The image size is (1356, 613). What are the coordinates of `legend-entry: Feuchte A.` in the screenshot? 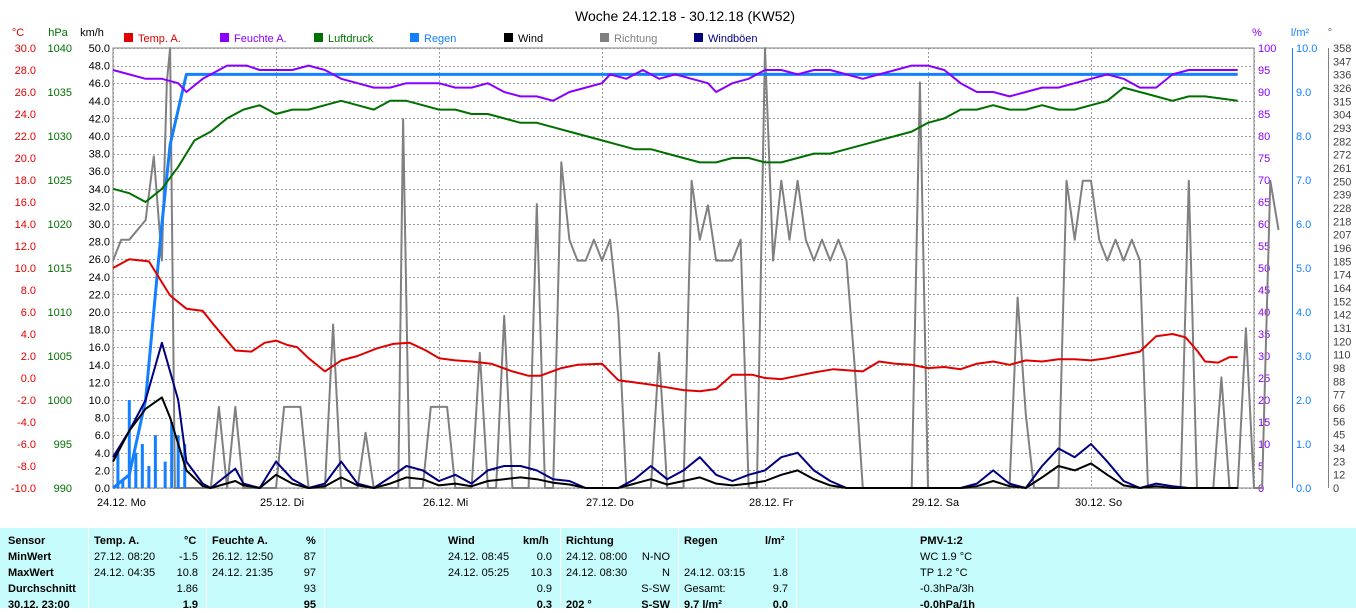 It's located at (260, 39).